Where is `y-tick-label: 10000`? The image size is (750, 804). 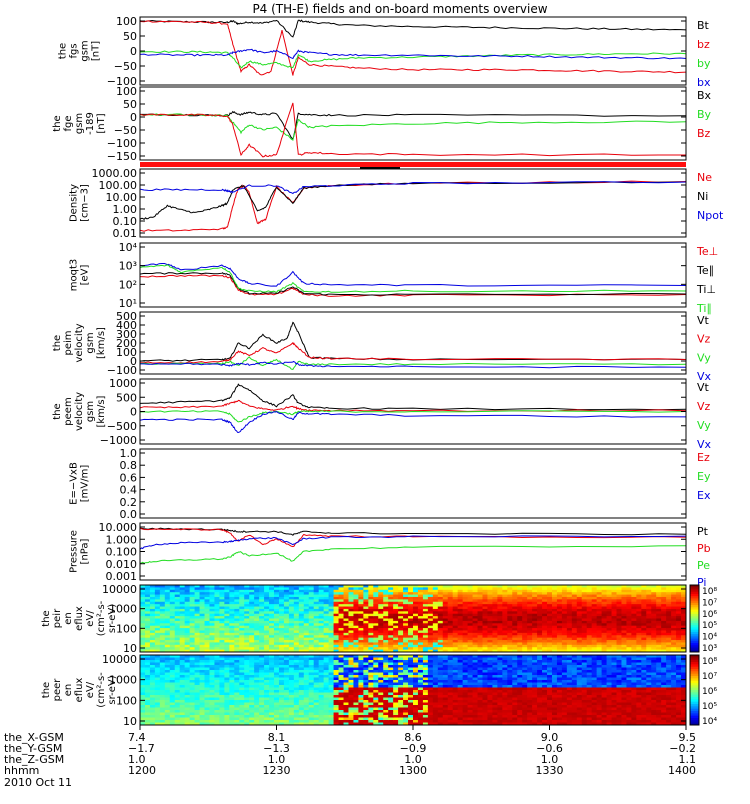 y-tick-label: 10000 is located at coordinates (119, 589).